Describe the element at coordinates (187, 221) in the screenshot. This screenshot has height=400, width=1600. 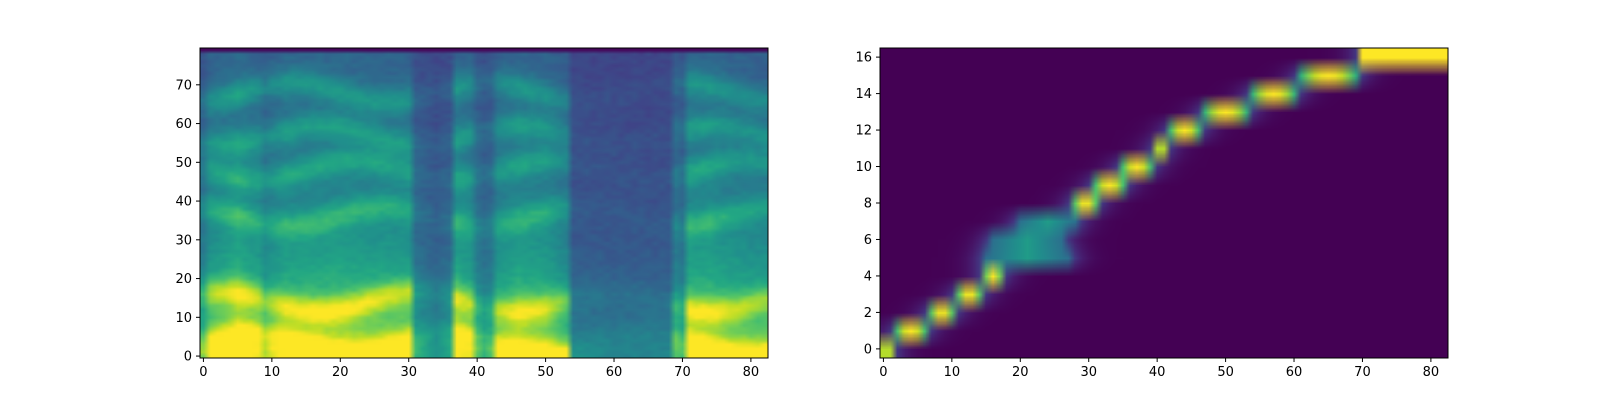
I see `spectrogram-y-axis: 0 10 20 30 40 50 60 70` at that location.